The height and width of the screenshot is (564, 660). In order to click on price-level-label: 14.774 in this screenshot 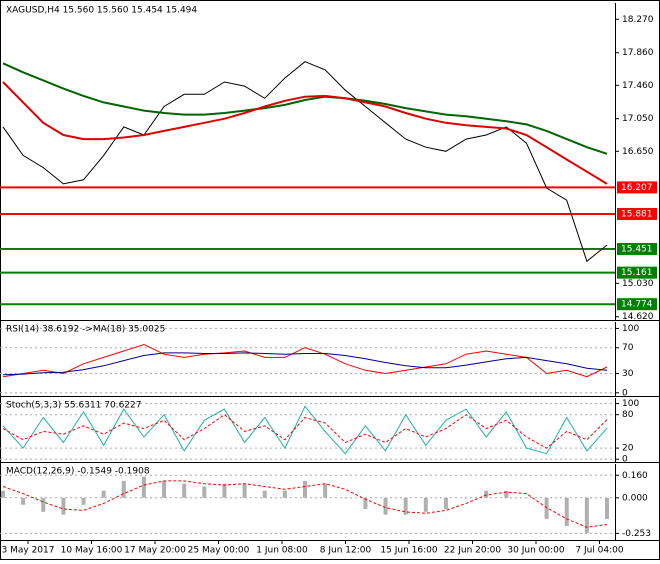, I will do `click(637, 305)`.